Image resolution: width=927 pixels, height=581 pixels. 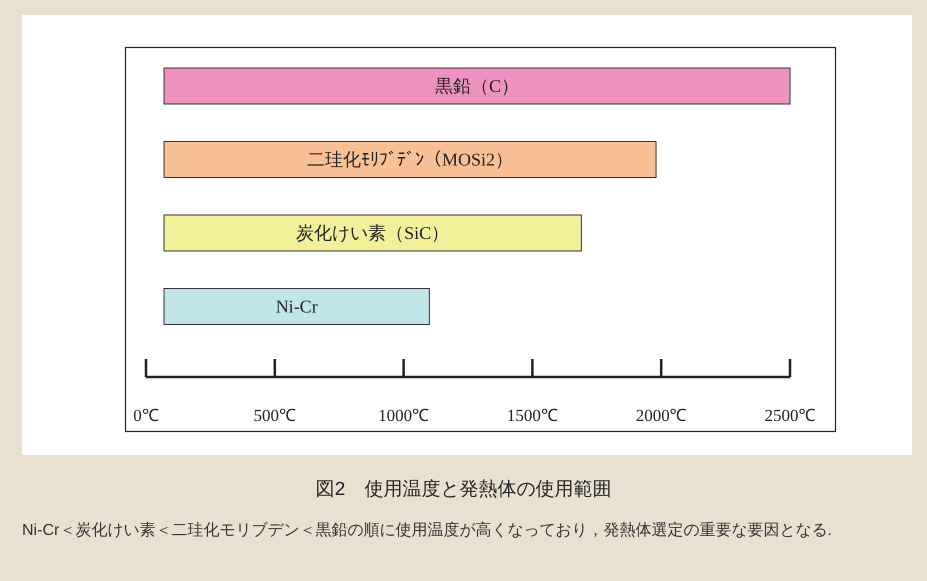 What do you see at coordinates (790, 415) in the screenshot?
I see `x-tick-label: 2500℃` at bounding box center [790, 415].